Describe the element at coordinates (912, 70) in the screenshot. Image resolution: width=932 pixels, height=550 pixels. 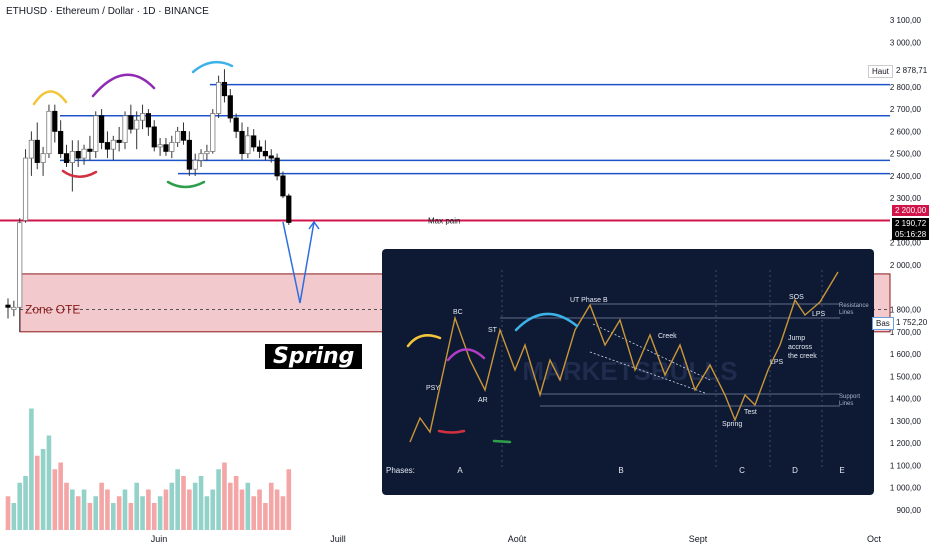
I see `high-value: 2 878,71` at that location.